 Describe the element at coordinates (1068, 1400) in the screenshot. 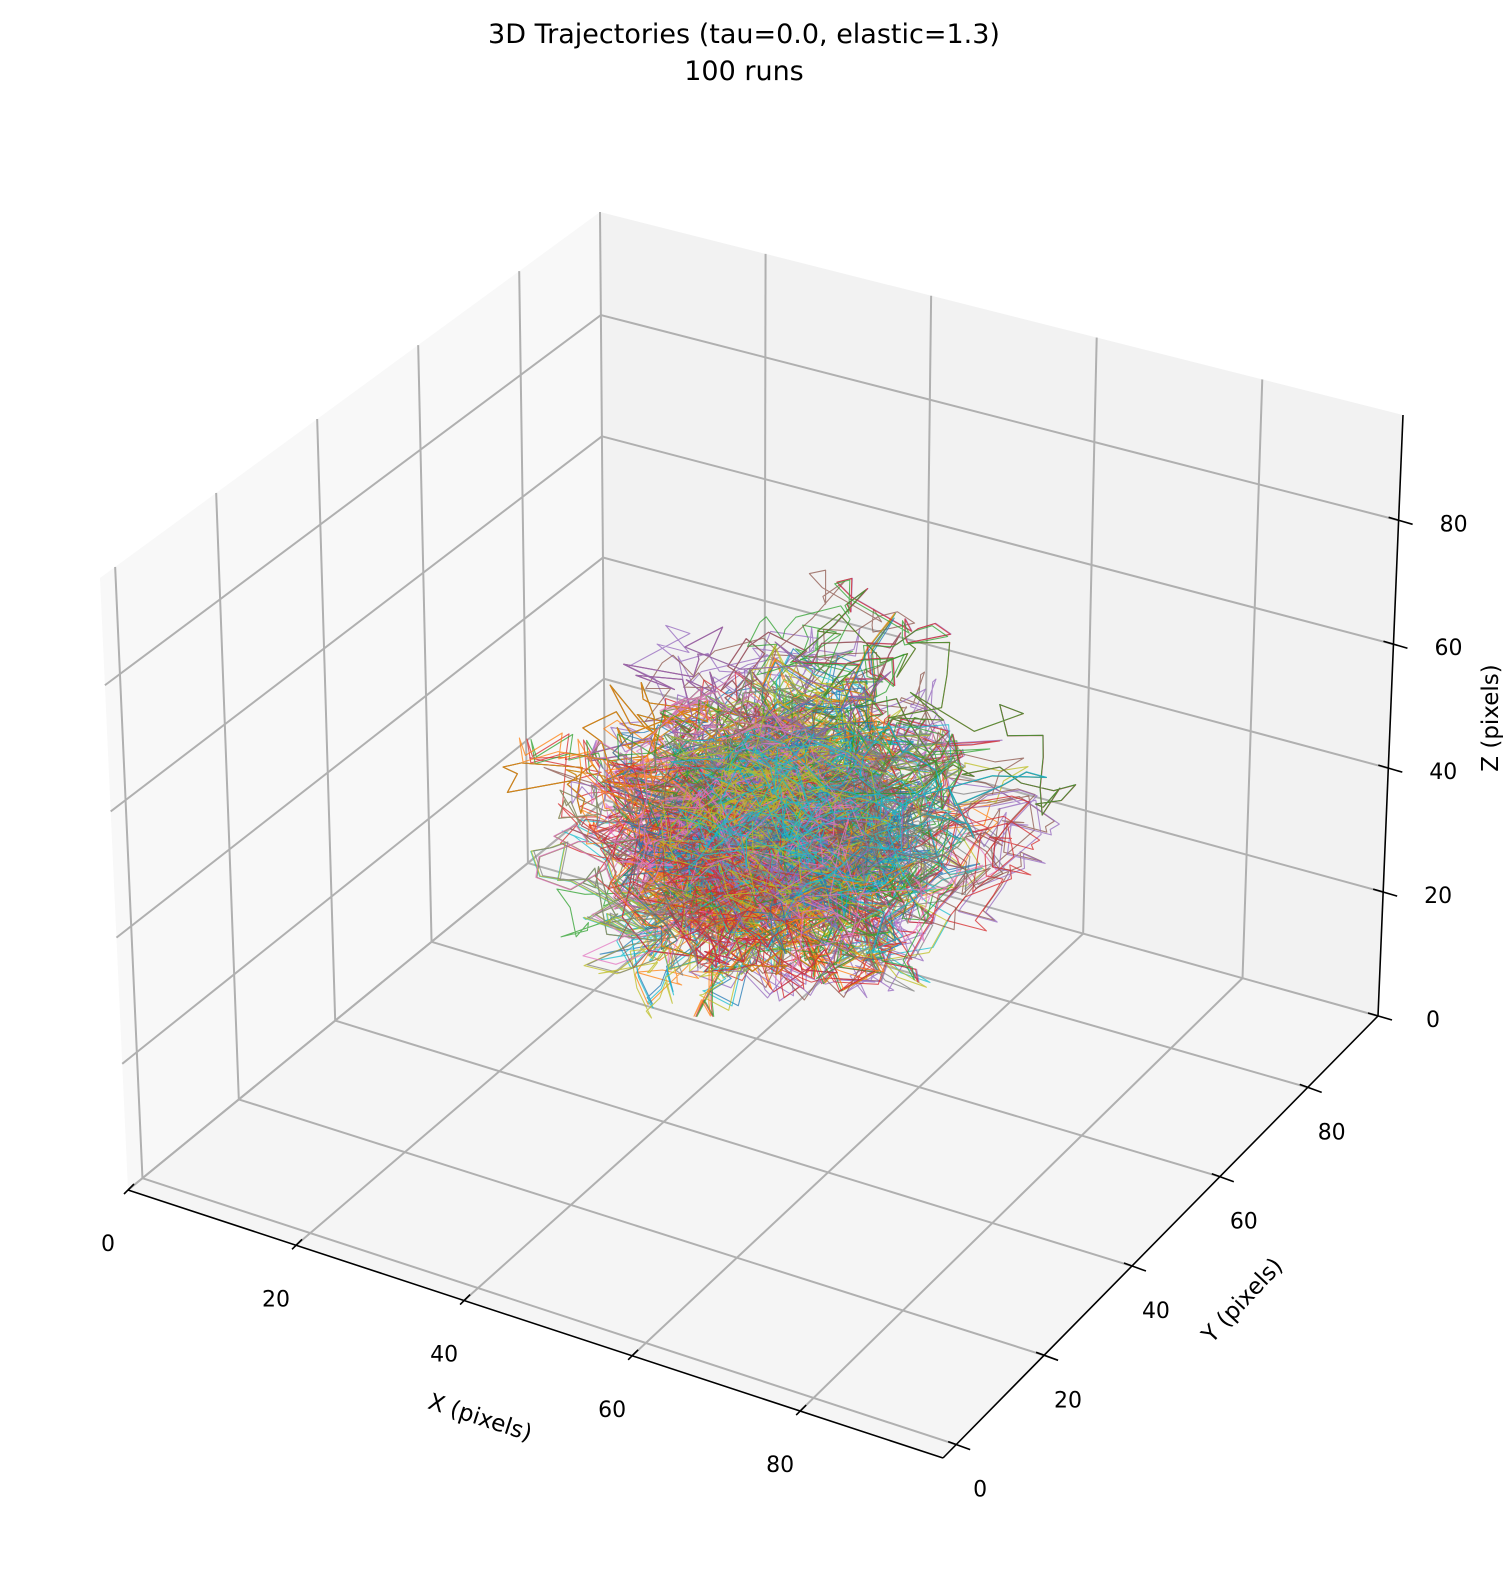

I see `y-tick-label: 20` at that location.